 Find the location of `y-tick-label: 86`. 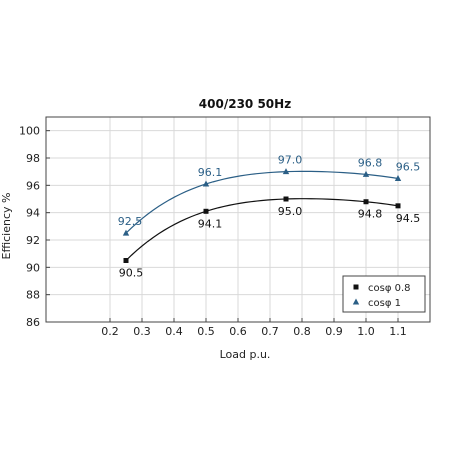

y-tick-label: 86 is located at coordinates (33, 322).